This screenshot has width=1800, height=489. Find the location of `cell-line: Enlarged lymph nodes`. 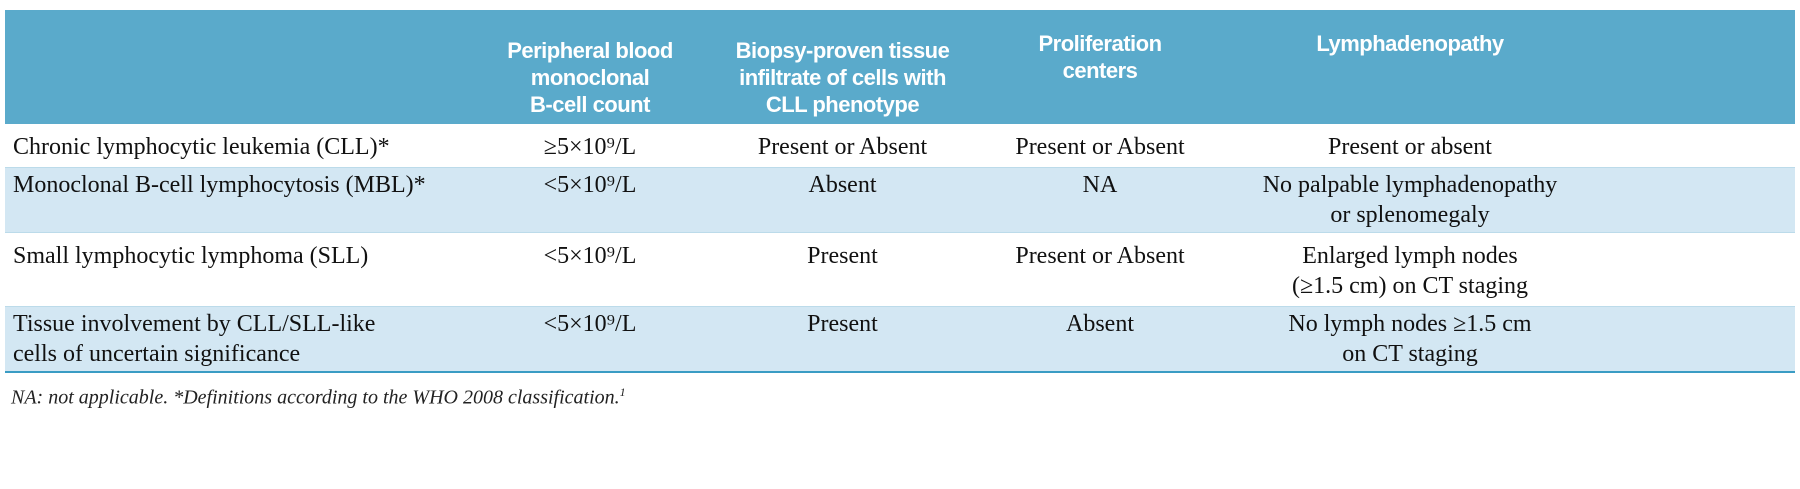

cell-line: Enlarged lymph nodes is located at coordinates (1410, 256).